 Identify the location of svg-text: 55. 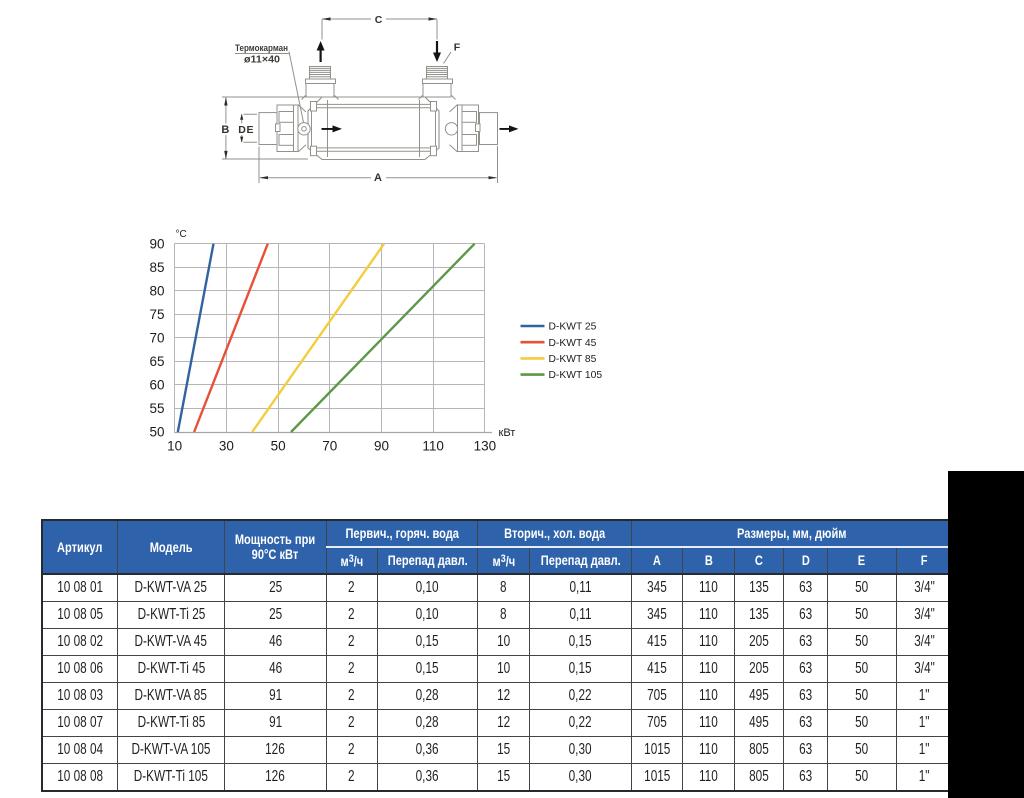
(156, 408).